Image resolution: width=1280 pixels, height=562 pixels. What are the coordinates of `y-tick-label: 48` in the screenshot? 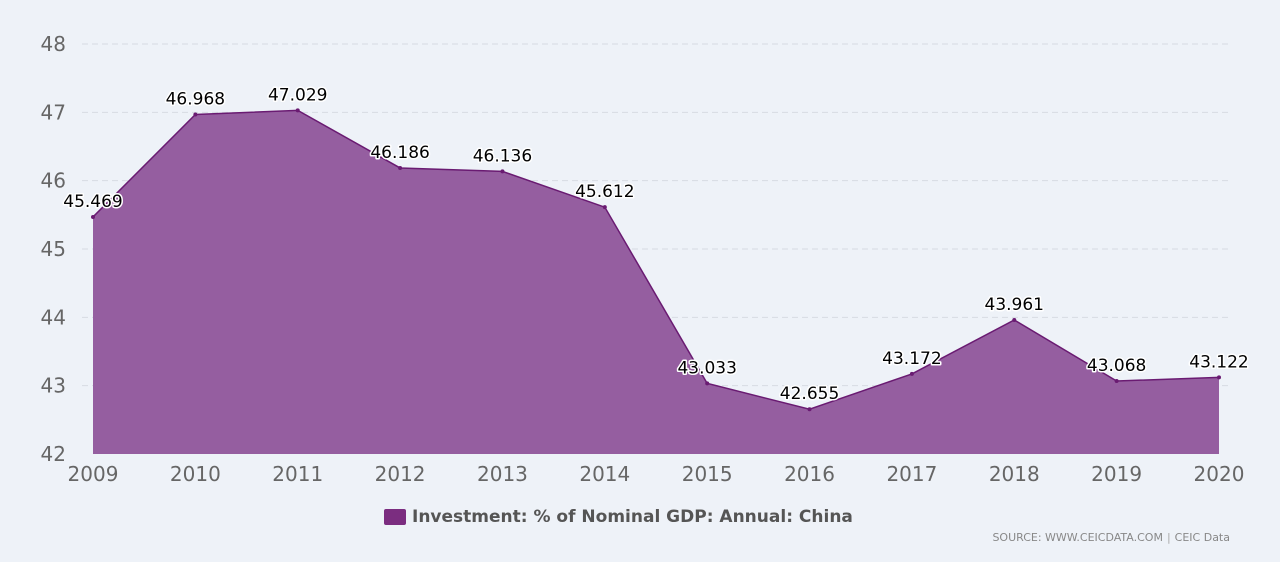 It's located at (53, 44).